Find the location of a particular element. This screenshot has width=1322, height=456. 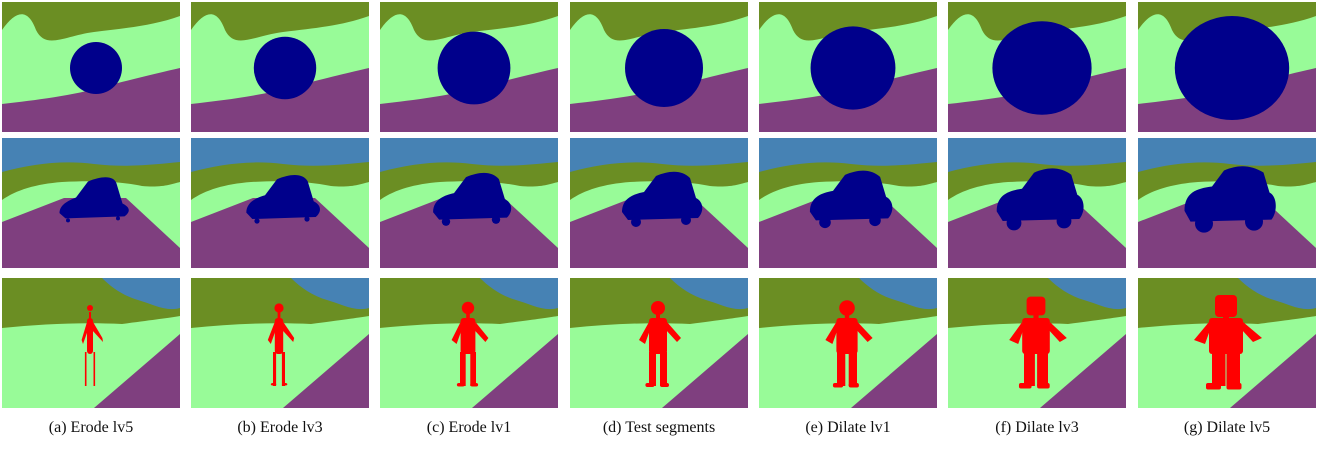

caption-a: (a) Erode lv5 is located at coordinates (91, 427).